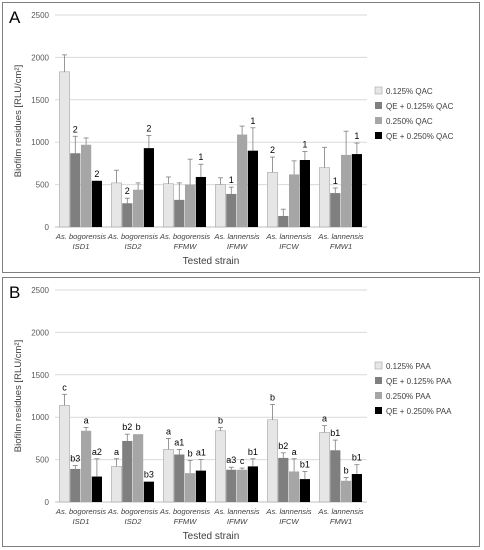 The width and height of the screenshot is (484, 550). What do you see at coordinates (211, 261) in the screenshot?
I see `x-axis-label: Tested strain` at bounding box center [211, 261].